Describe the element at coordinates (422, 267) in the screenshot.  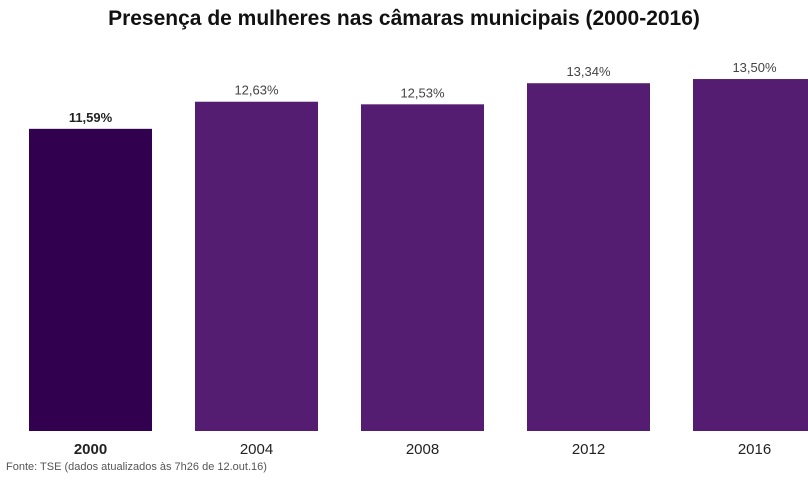
I see `bar-2008` at that location.